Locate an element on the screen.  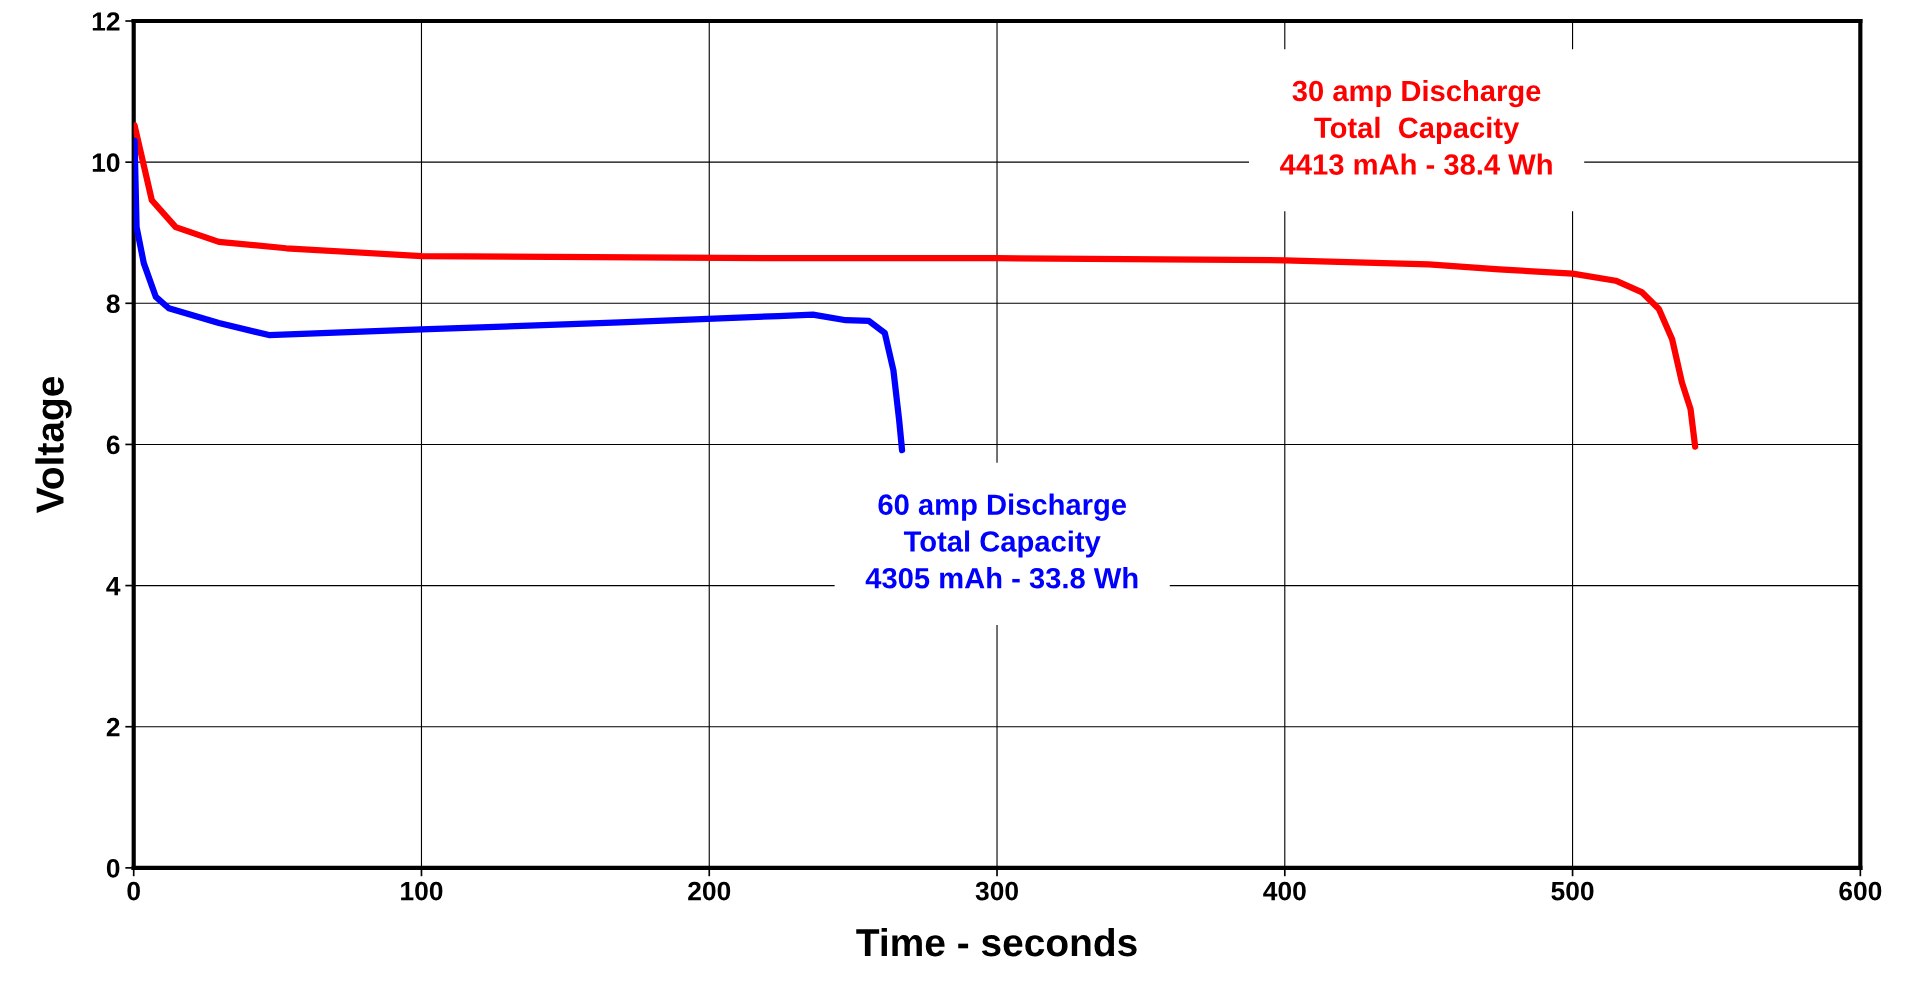
y-tick-label: 10 is located at coordinates (106, 162).